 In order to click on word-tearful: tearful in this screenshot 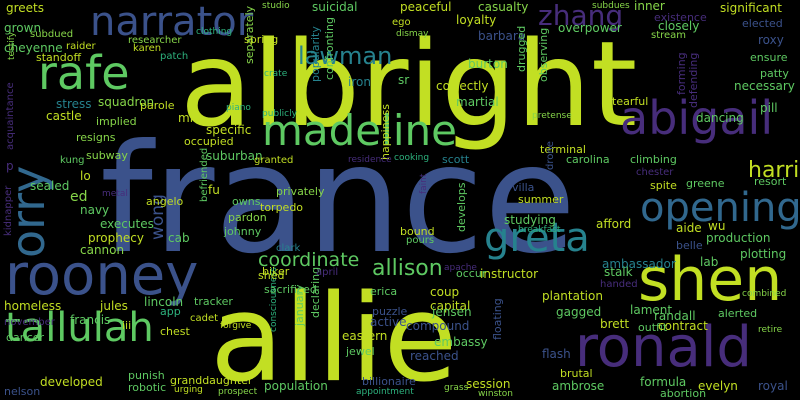, I will do `click(630, 101)`.